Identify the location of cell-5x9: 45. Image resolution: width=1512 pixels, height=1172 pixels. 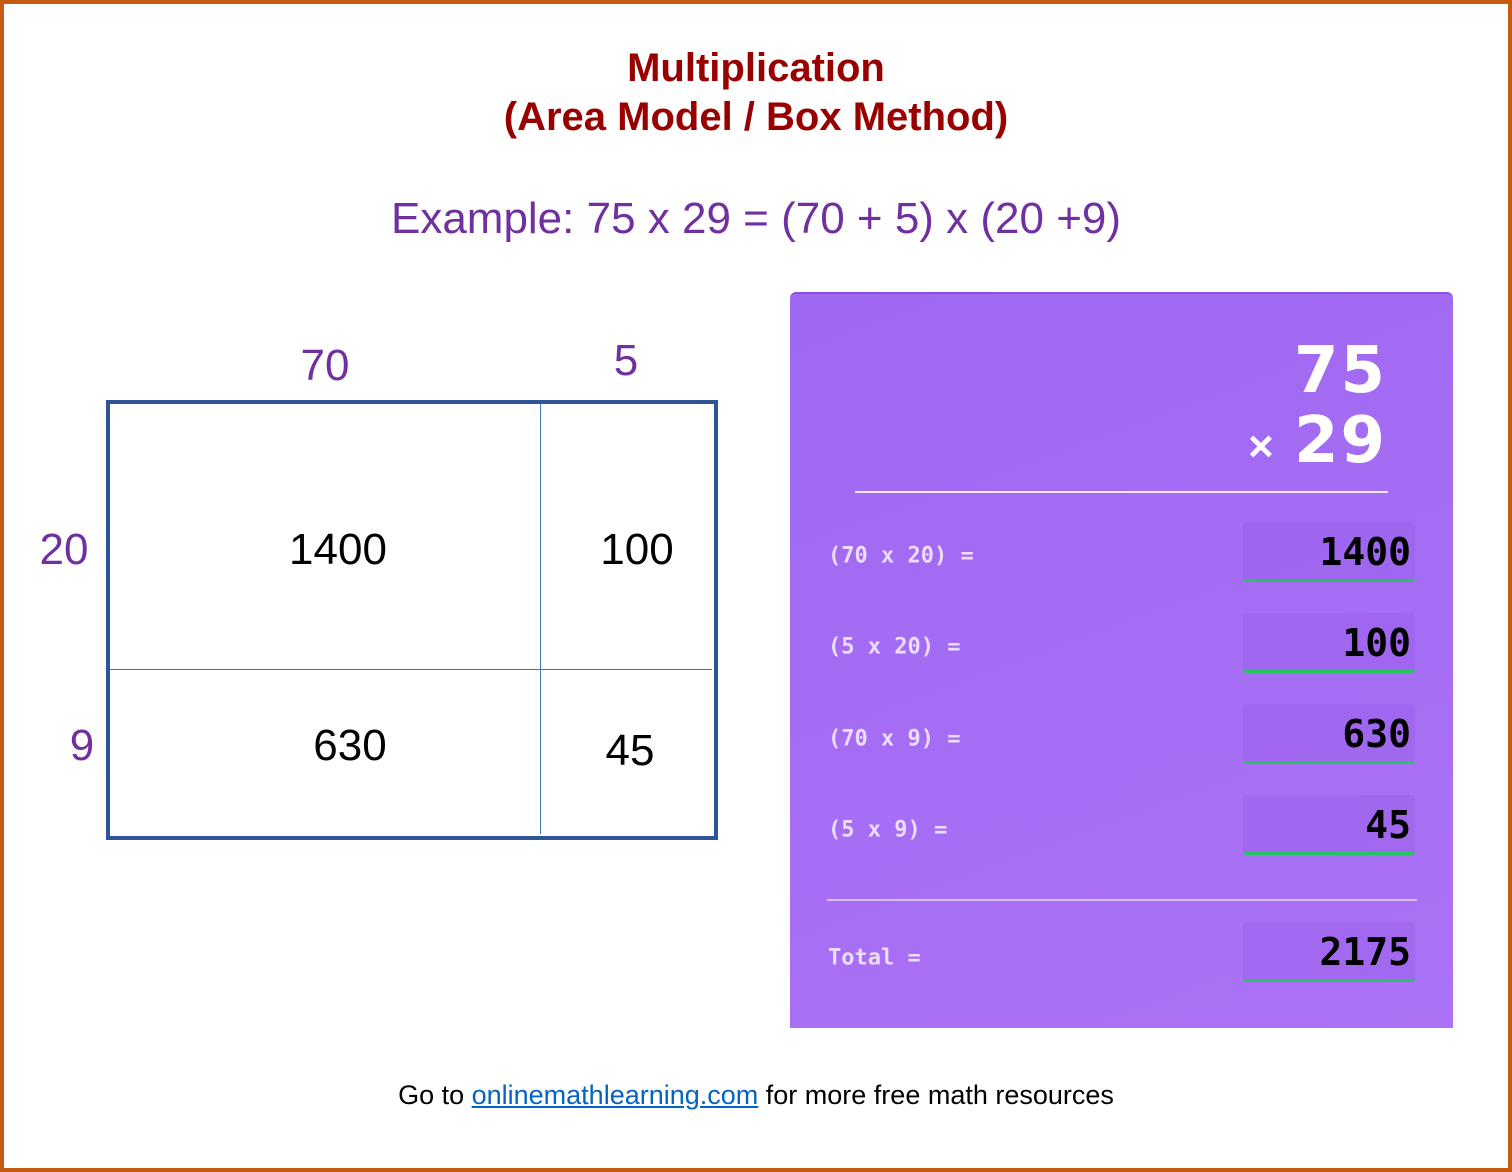
(630, 750).